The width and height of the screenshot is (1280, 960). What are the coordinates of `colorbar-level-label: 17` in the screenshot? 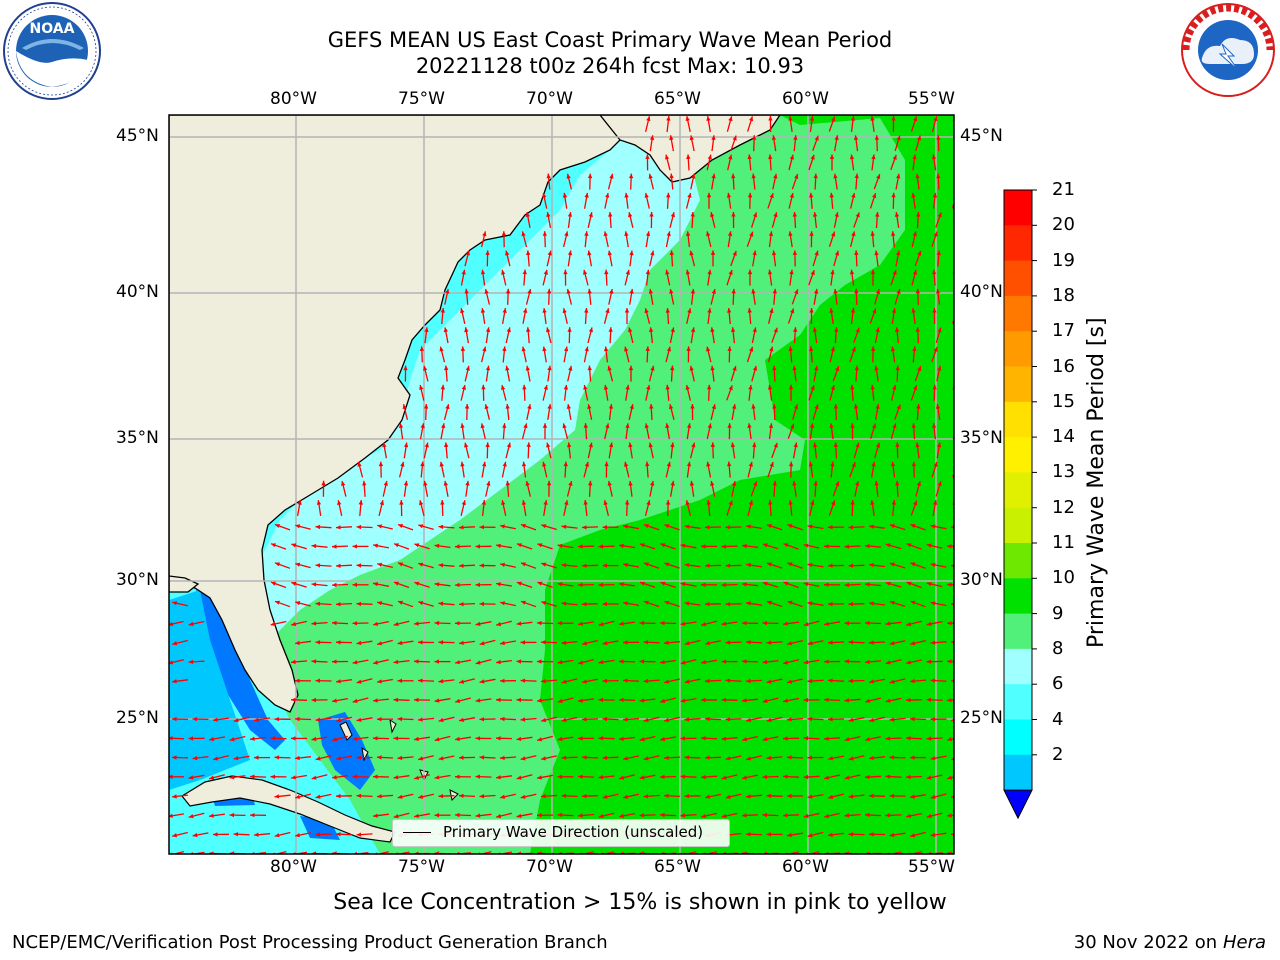 It's located at (1063, 331).